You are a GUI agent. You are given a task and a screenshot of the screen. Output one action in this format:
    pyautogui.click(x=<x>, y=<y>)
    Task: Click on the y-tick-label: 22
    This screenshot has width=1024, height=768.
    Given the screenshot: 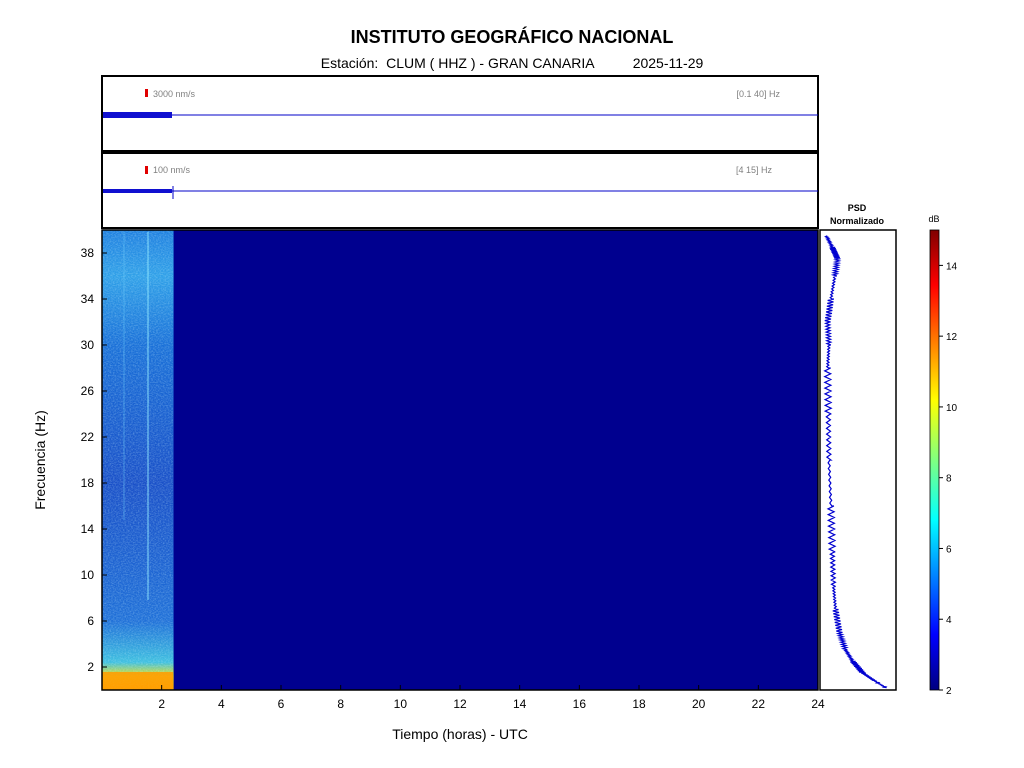 What is the action you would take?
    pyautogui.click(x=88, y=437)
    